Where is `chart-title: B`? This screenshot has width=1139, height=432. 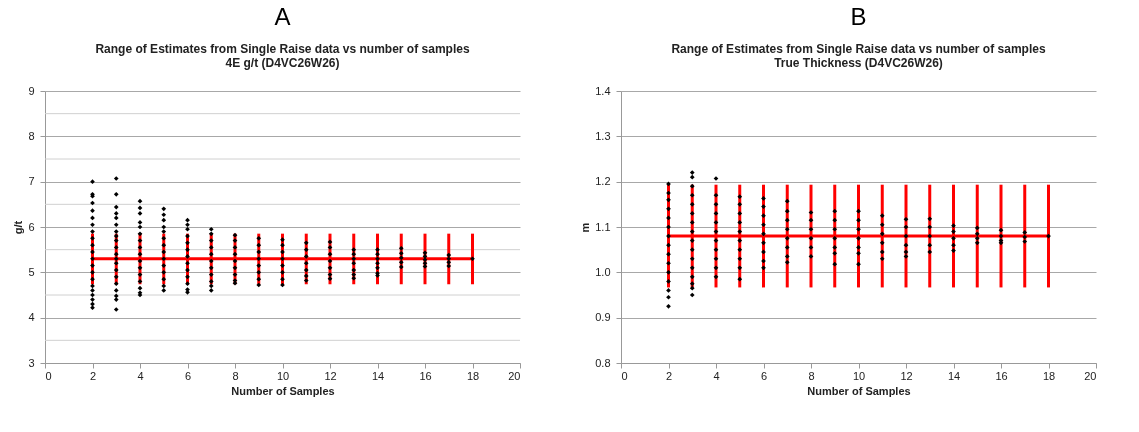 chart-title: B is located at coordinates (858, 16).